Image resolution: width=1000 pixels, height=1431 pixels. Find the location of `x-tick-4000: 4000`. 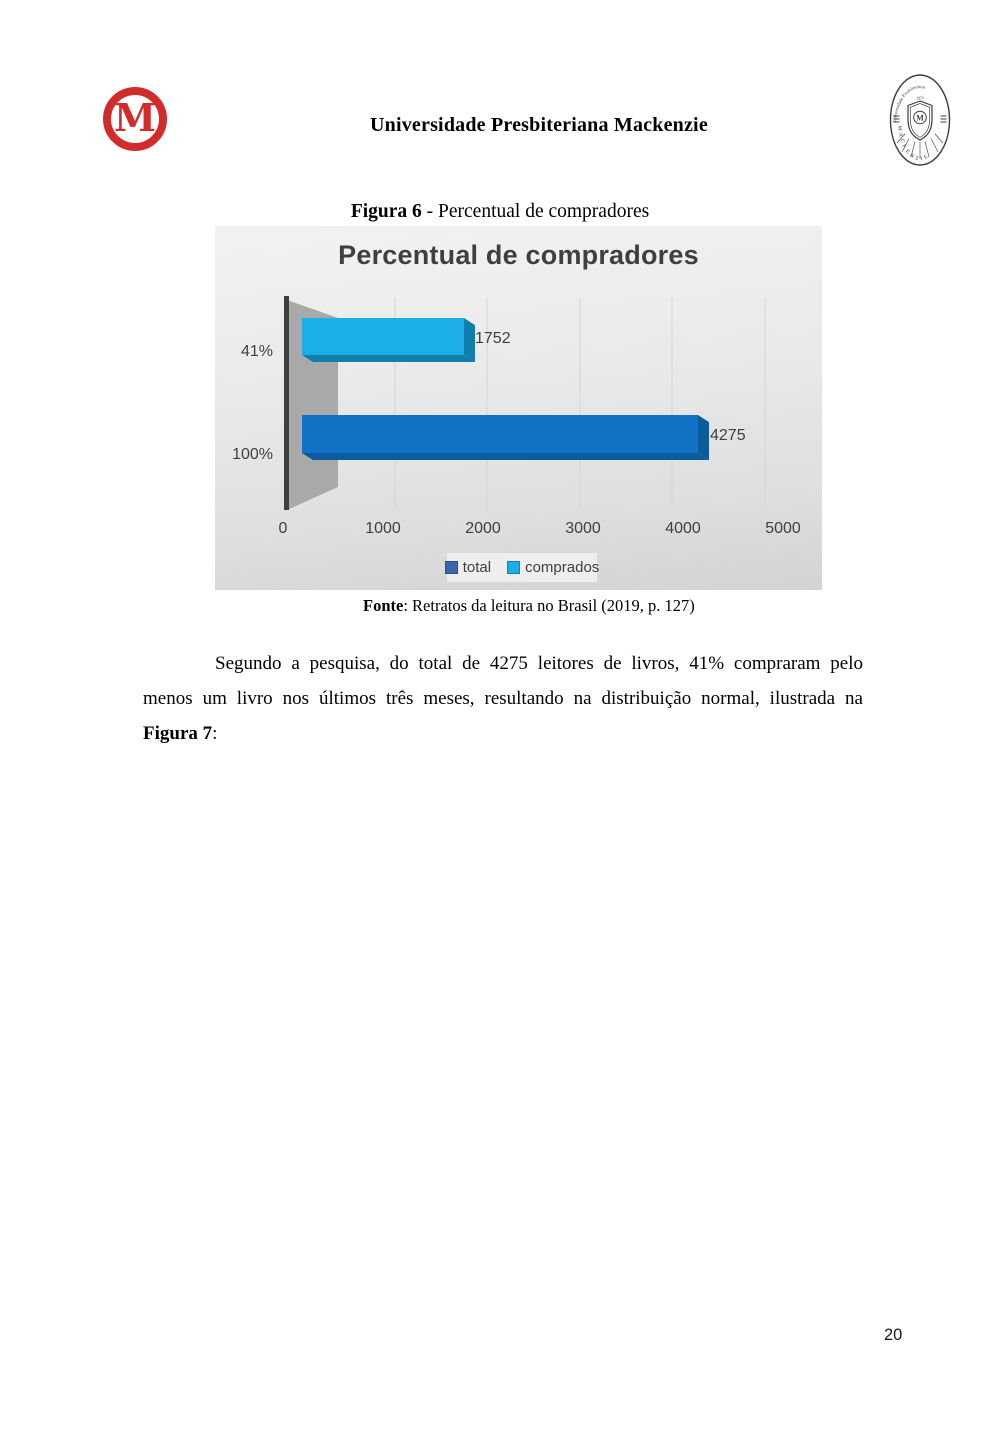

x-tick-4000: 4000 is located at coordinates (683, 528).